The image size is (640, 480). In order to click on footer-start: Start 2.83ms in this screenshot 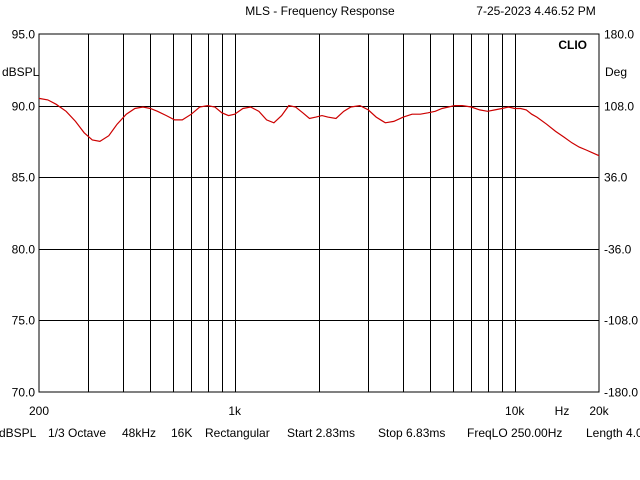, I will do `click(321, 433)`.